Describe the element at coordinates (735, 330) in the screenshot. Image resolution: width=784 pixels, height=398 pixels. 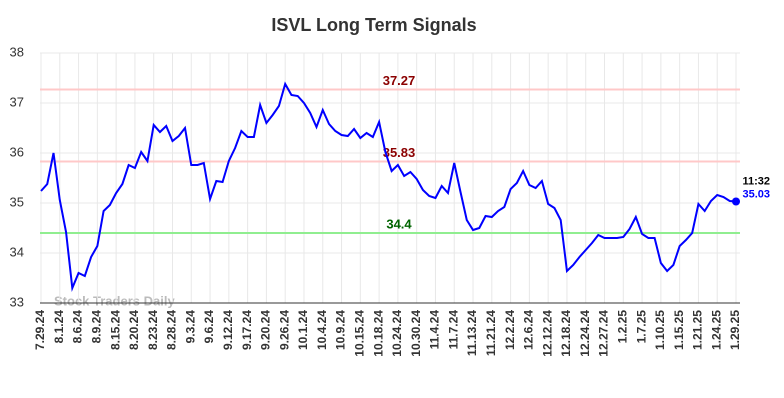
I see `x-tick-label: 1.29.25` at that location.